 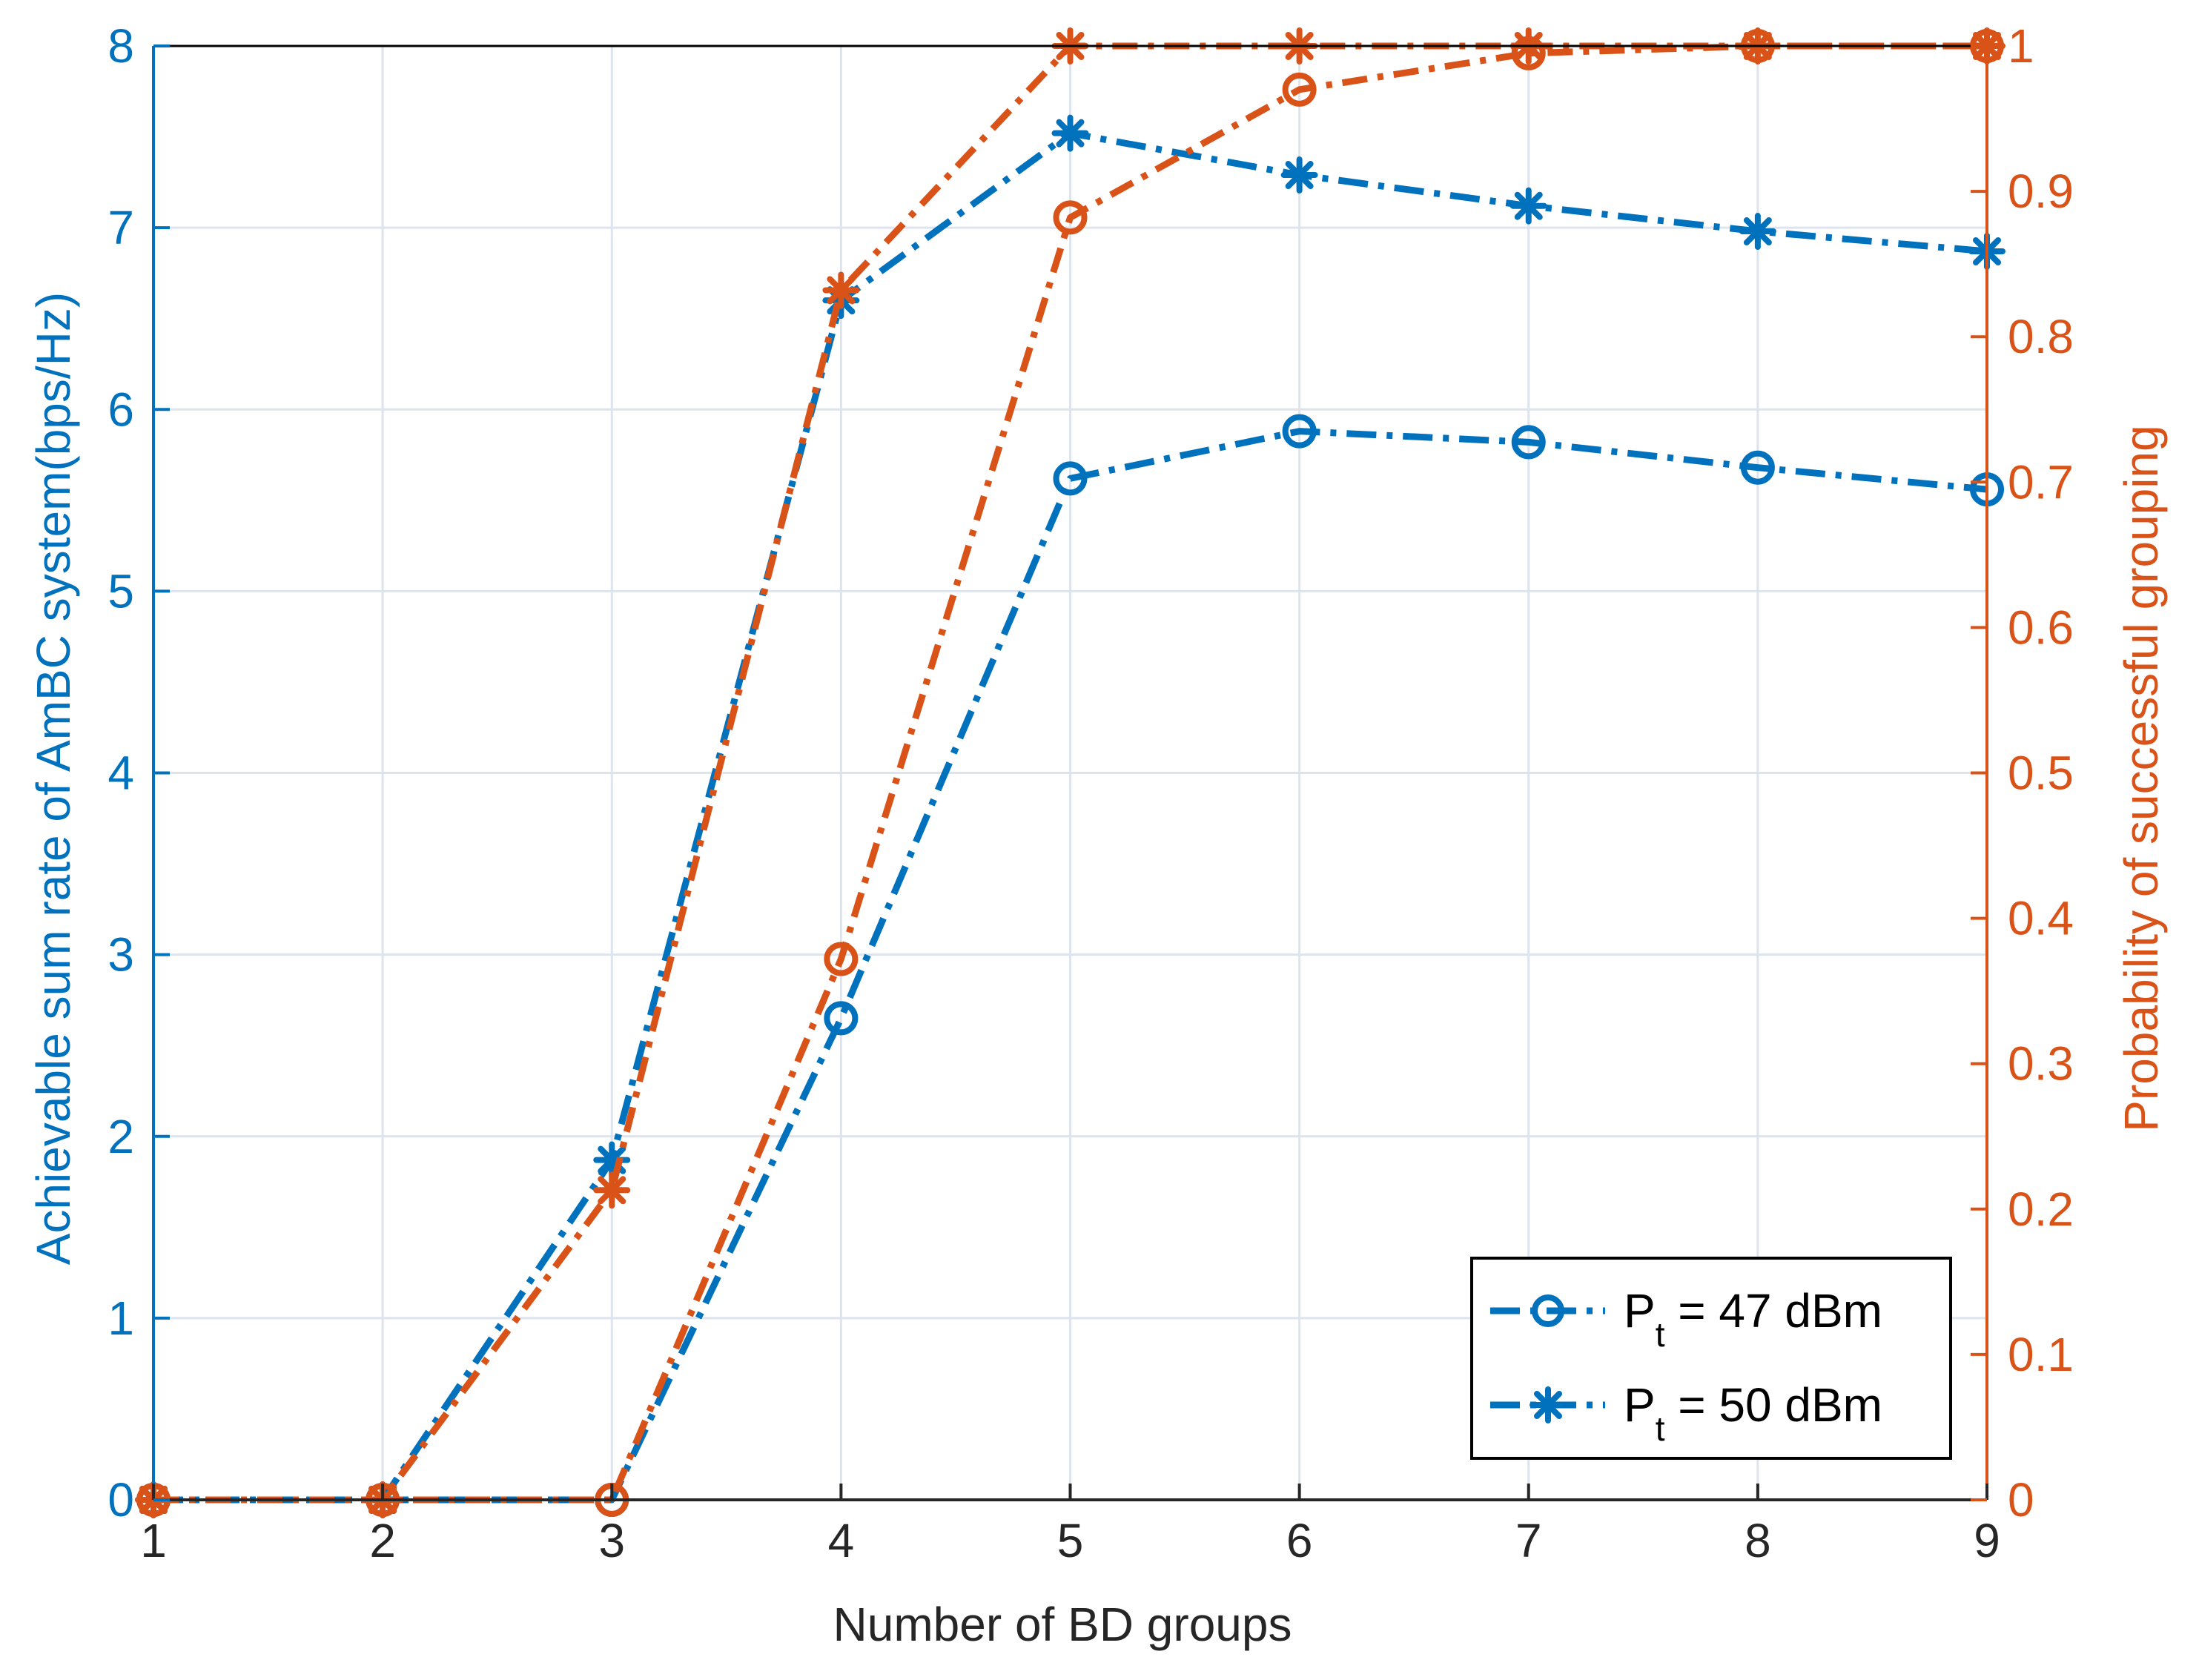 I want to click on legend-circle-marker, so click(x=1548, y=1310).